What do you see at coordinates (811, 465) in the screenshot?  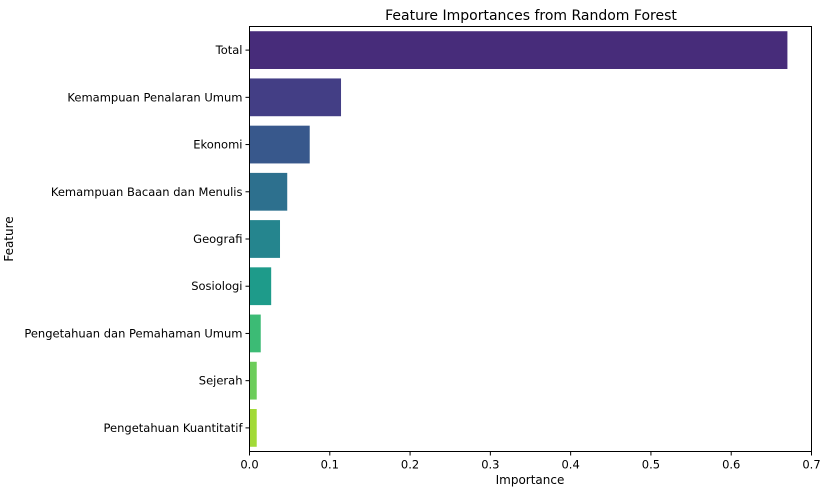 I see `x-tick-label: 0.7` at bounding box center [811, 465].